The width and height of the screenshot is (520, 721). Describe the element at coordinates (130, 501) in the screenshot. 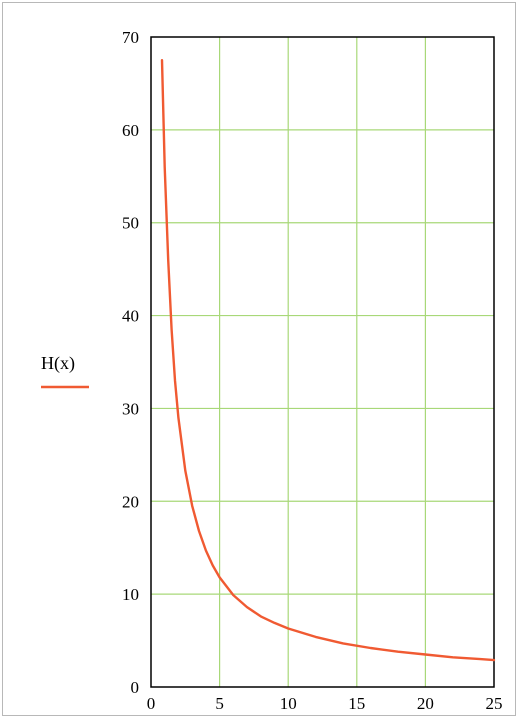

I see `y-tick-label: 20` at that location.